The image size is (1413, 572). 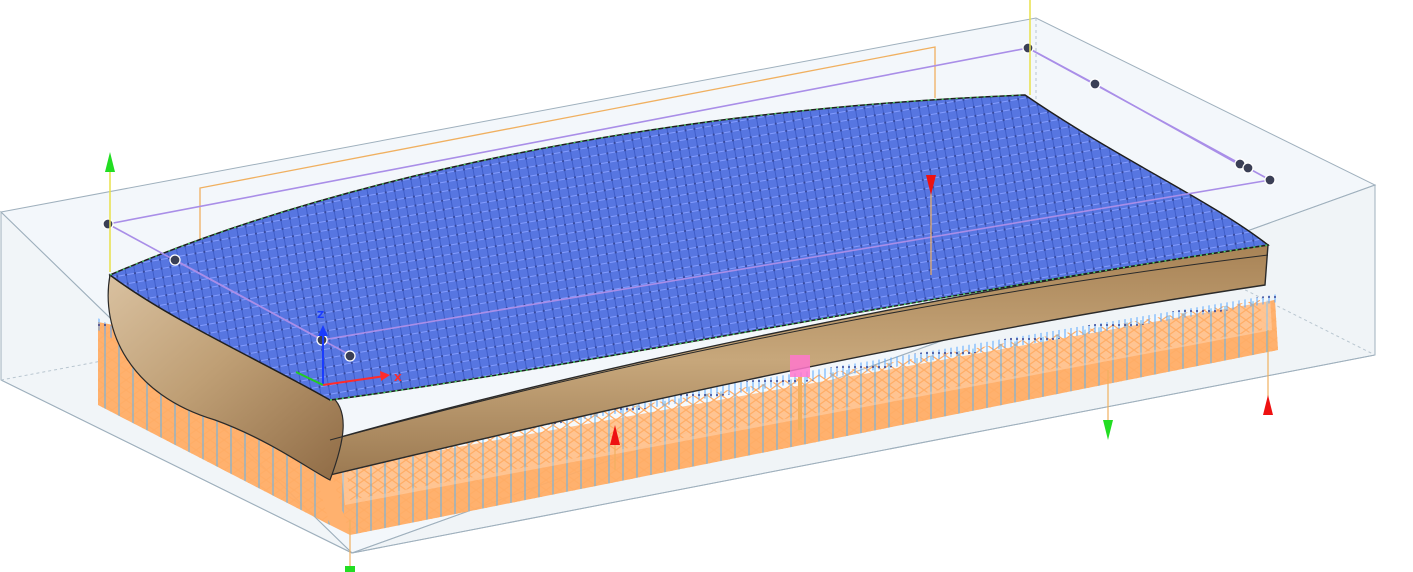 I want to click on exit-marker-right, so click(x=1268, y=372).